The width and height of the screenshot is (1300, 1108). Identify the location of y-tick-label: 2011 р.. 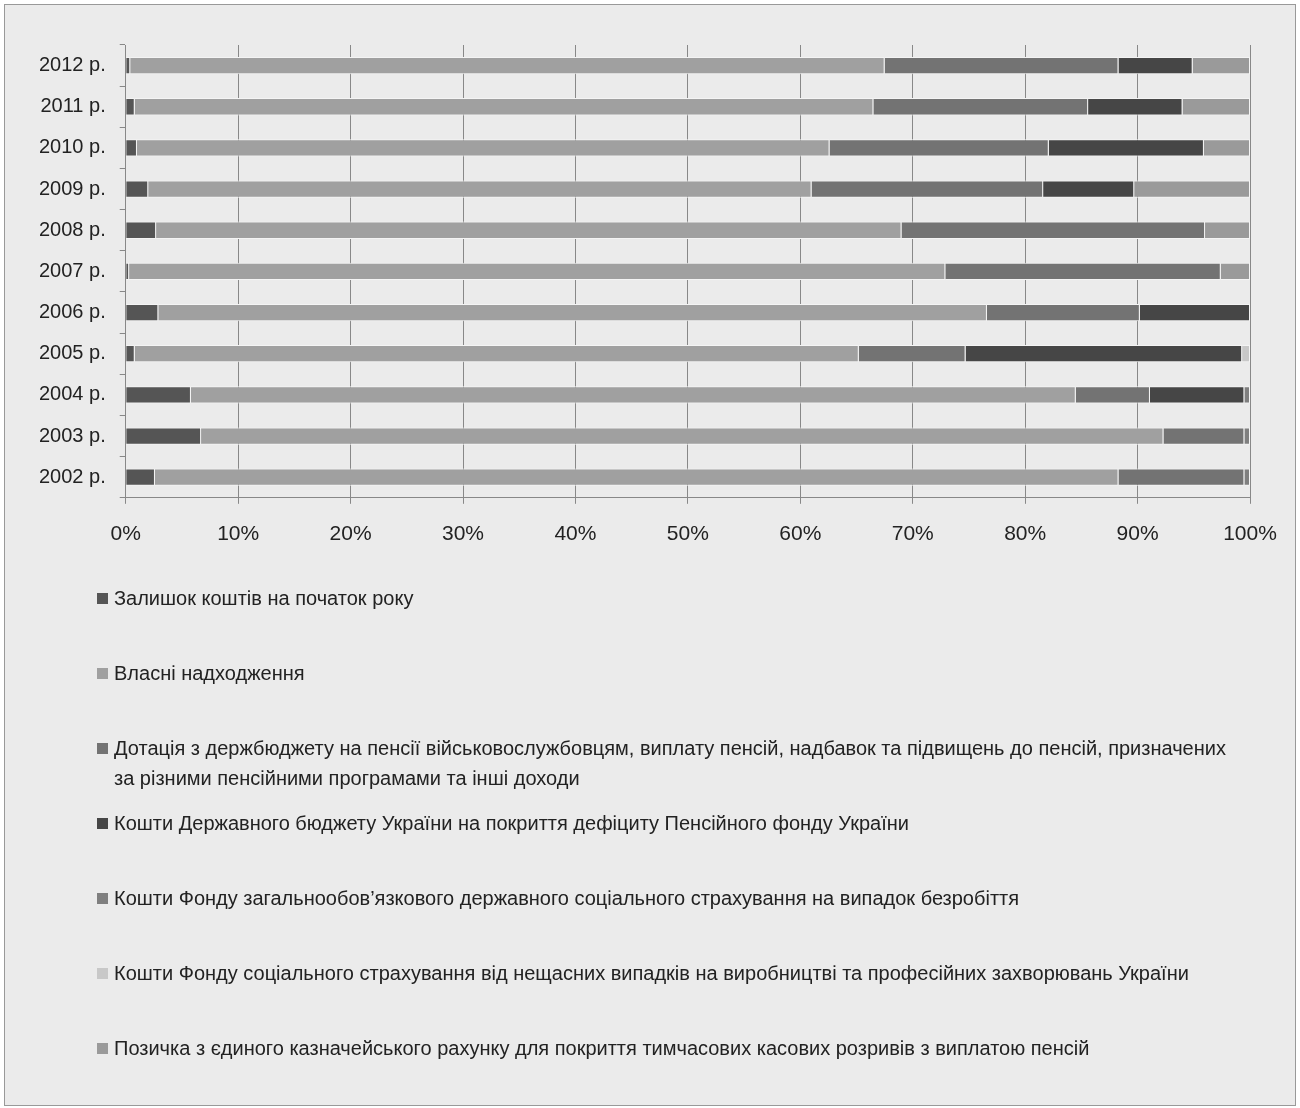
(73, 105).